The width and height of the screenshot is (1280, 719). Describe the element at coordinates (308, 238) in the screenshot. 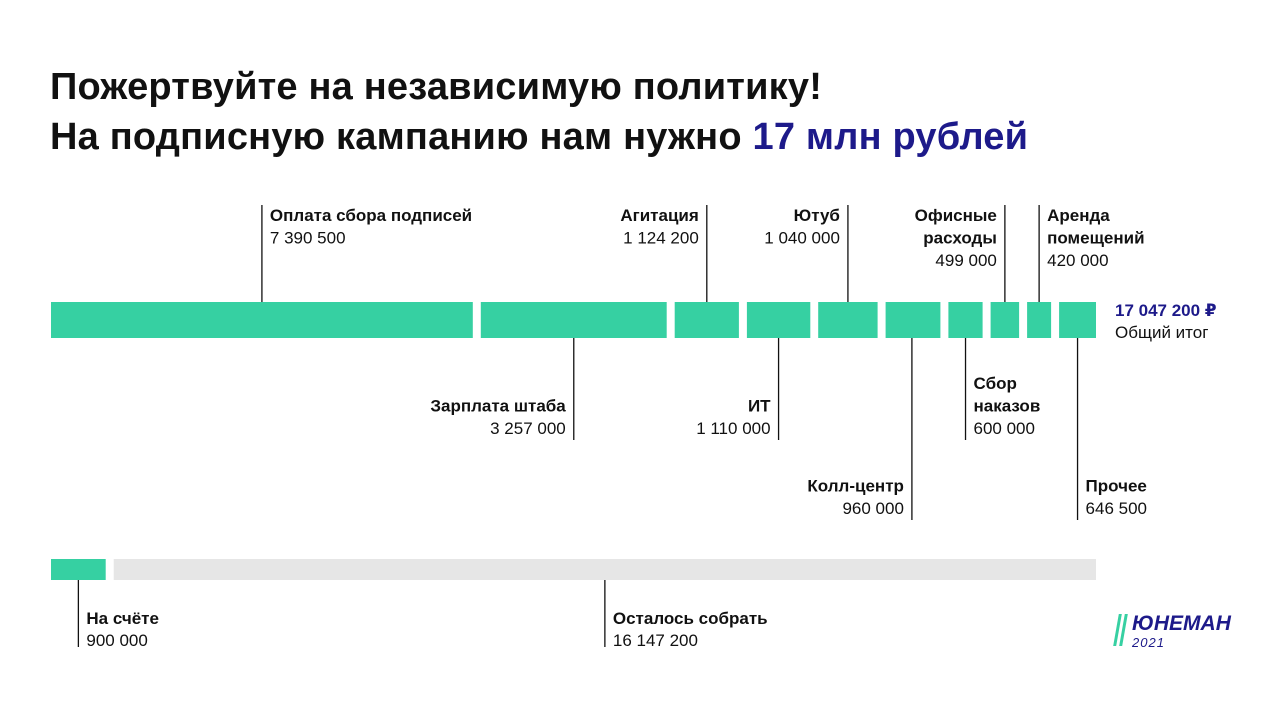

I see `value-label: 7 390 500` at that location.